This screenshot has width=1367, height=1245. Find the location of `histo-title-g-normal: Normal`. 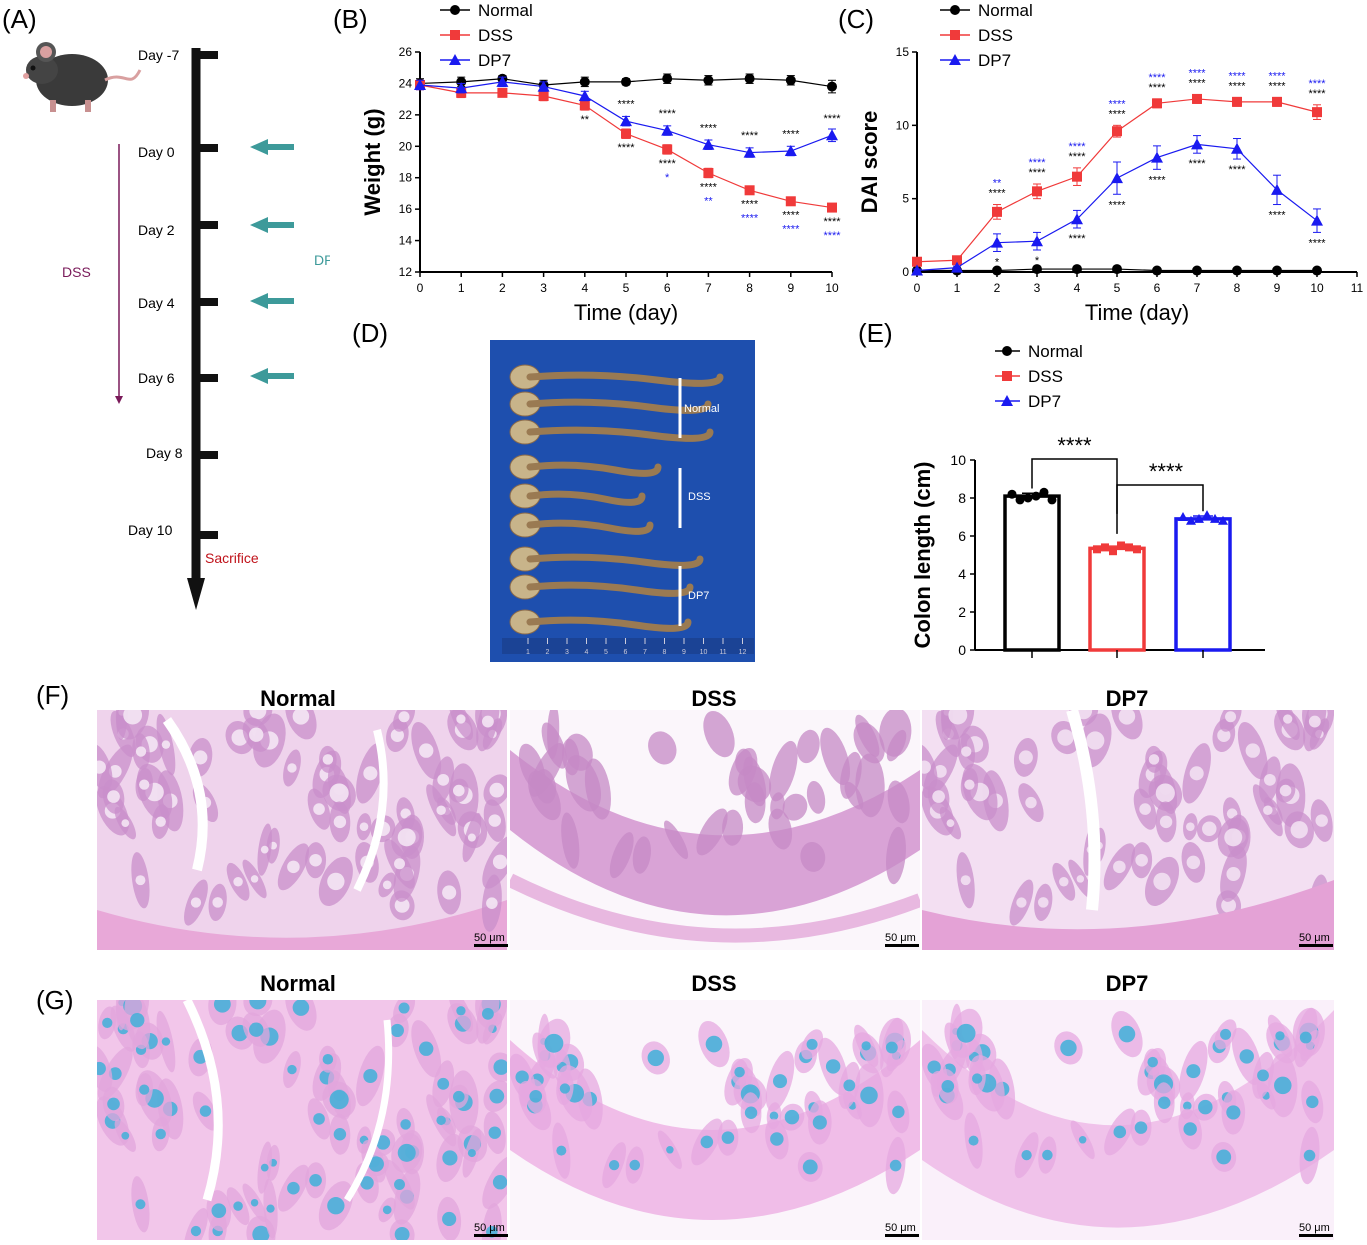

histo-title-g-normal: Normal is located at coordinates (298, 983).